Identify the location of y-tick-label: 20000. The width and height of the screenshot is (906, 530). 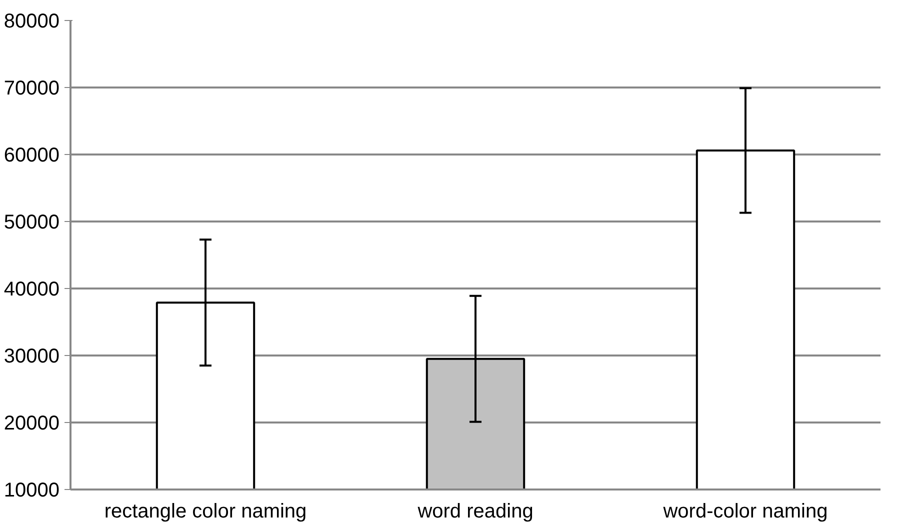
(32, 423).